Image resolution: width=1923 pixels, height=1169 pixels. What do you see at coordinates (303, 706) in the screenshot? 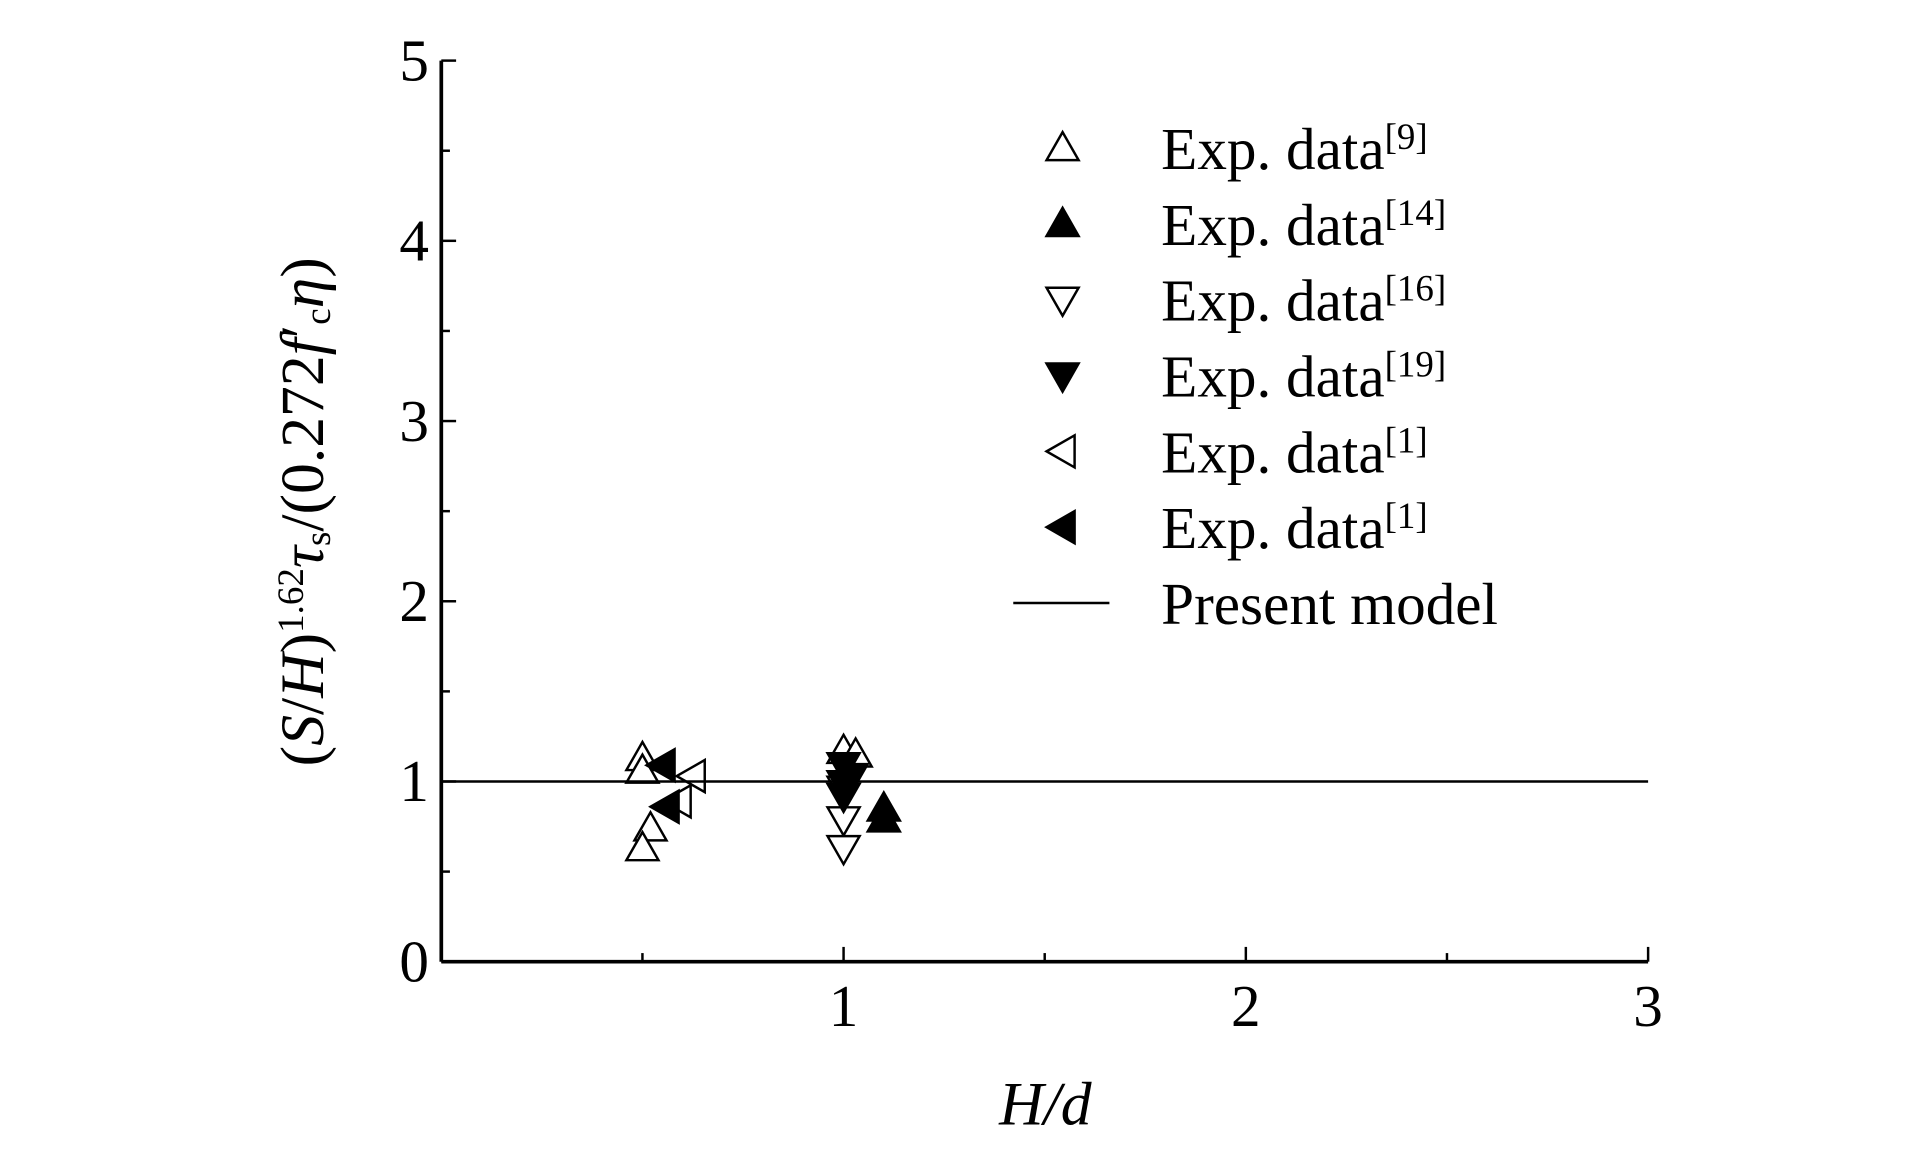
I see `y-label-part: /` at bounding box center [303, 706].